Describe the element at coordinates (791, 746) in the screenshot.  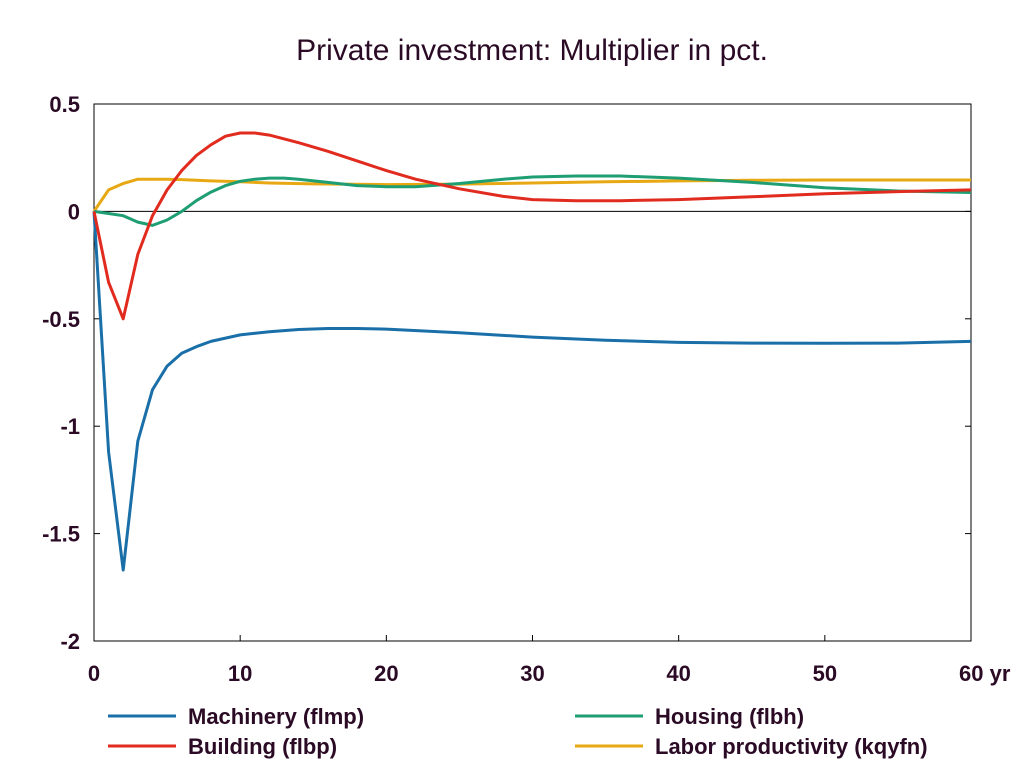
I see `legend-label-labor-productivity-kqyfn: Labor productivity (kqyfn)` at that location.